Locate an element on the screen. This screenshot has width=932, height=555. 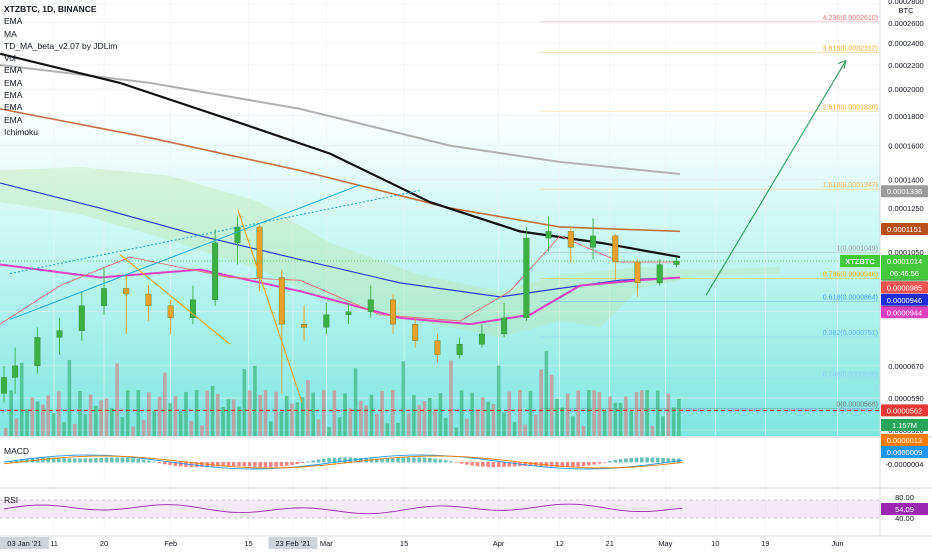
legend-indicator: TD_MA_beta_v2.07 by JDLim is located at coordinates (61, 45).